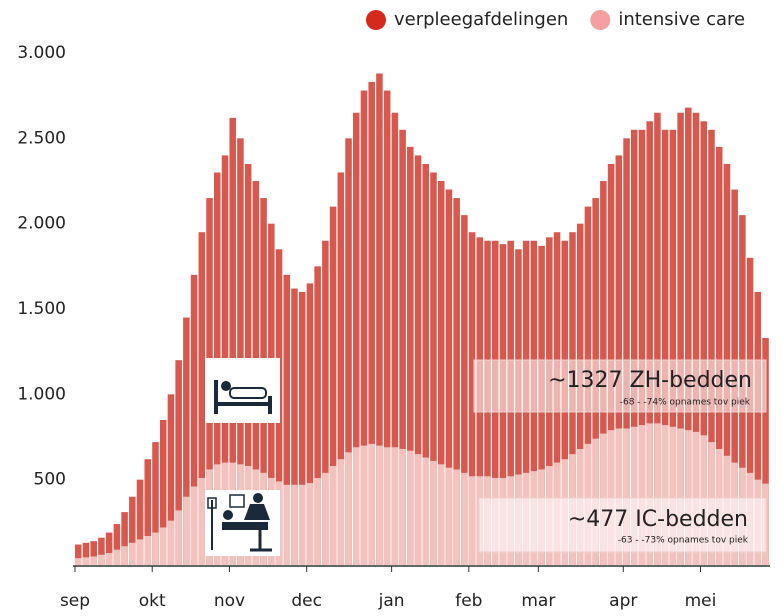 Image resolution: width=783 pixels, height=616 pixels. What do you see at coordinates (229, 601) in the screenshot?
I see `x-tick-label: nov` at bounding box center [229, 601].